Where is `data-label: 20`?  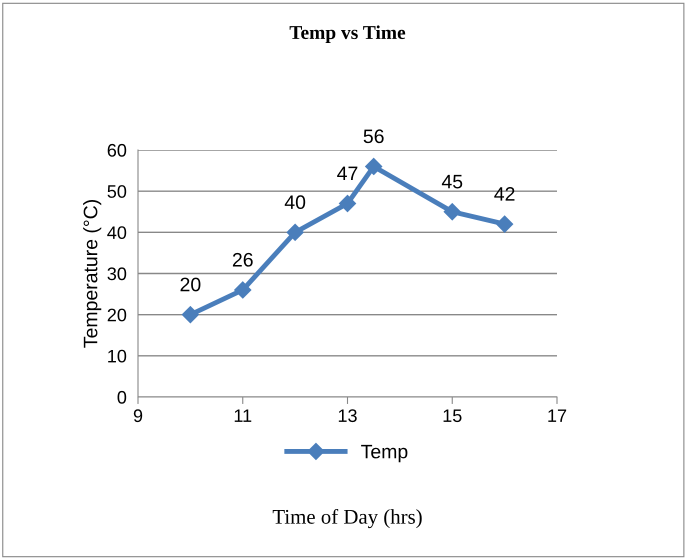
data-label: 20 is located at coordinates (190, 285).